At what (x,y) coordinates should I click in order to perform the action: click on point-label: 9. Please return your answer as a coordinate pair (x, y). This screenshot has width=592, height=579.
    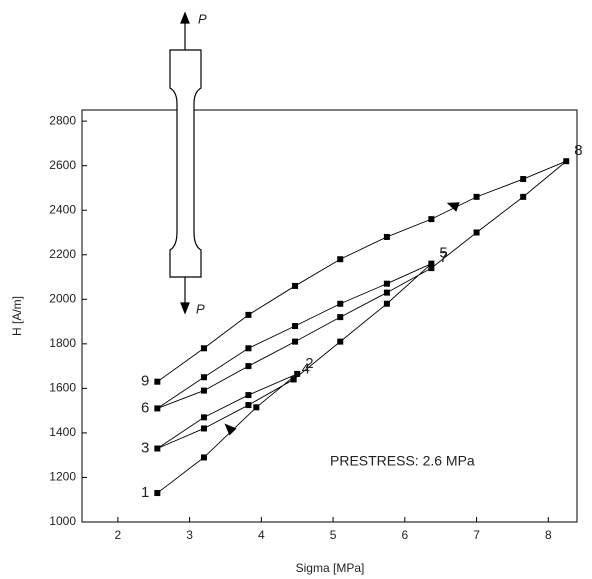
    Looking at the image, I should click on (145, 381).